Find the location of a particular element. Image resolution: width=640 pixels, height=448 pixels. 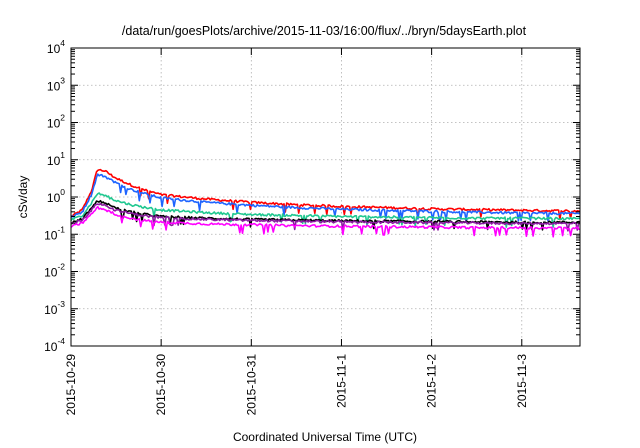

y-tick-label: 10⁻⁴ is located at coordinates (54, 345).